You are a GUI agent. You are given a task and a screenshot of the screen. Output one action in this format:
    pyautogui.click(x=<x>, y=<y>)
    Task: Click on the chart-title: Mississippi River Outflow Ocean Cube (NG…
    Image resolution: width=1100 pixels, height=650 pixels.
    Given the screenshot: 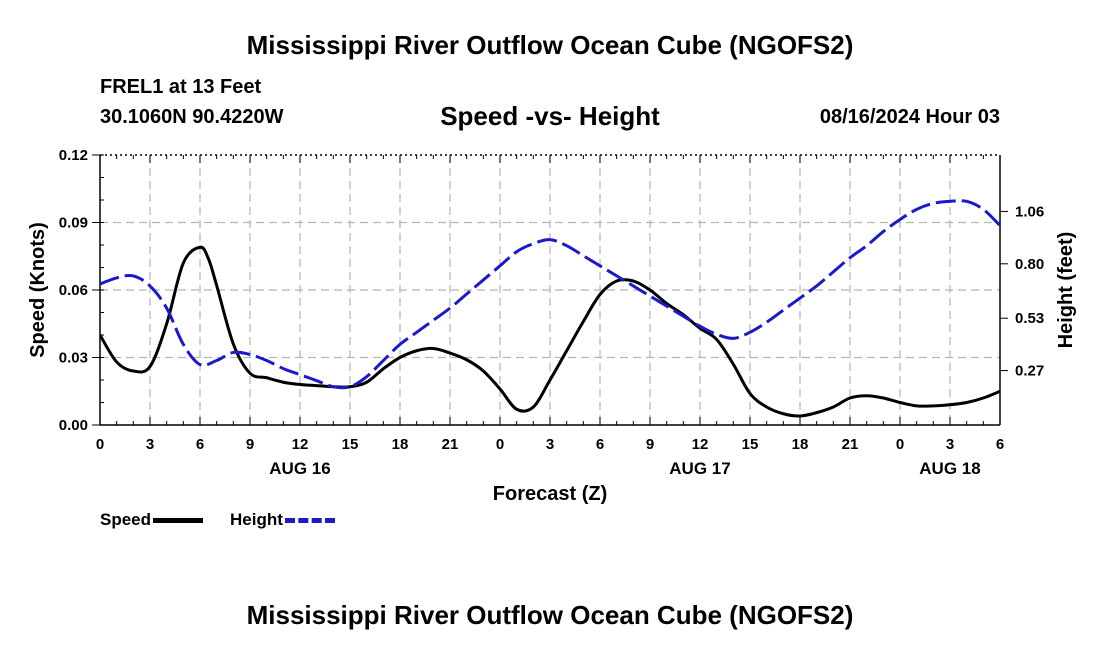 What is the action you would take?
    pyautogui.click(x=550, y=45)
    